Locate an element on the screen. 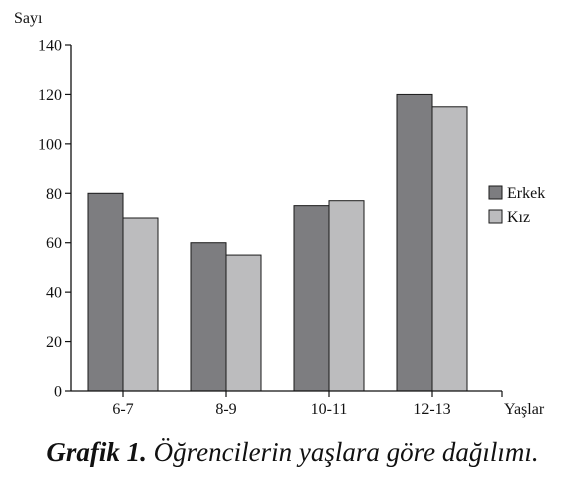 The width and height of the screenshot is (585, 491). x-tick-label: 8-9 is located at coordinates (225, 409).